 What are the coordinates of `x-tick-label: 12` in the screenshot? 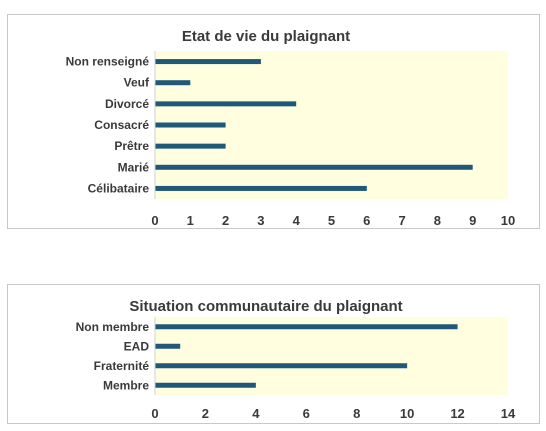 It's located at (457, 413).